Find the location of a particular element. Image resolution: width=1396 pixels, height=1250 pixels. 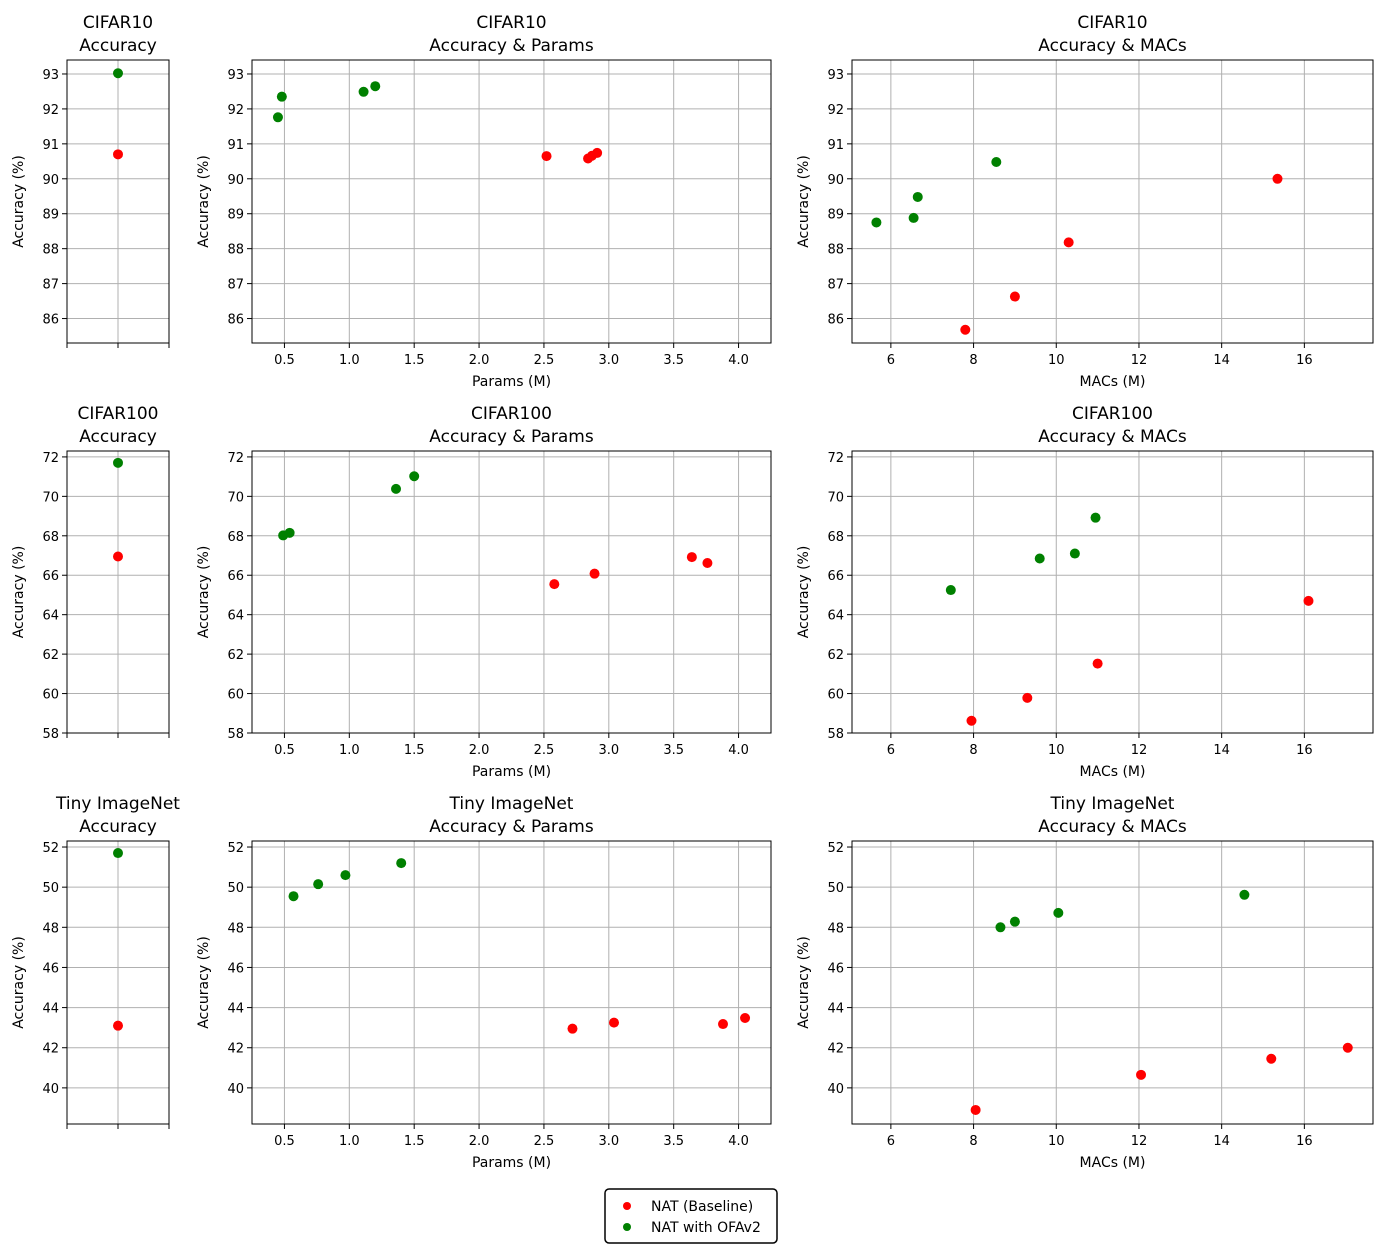

y-tick-label: 44 is located at coordinates (50, 1009).